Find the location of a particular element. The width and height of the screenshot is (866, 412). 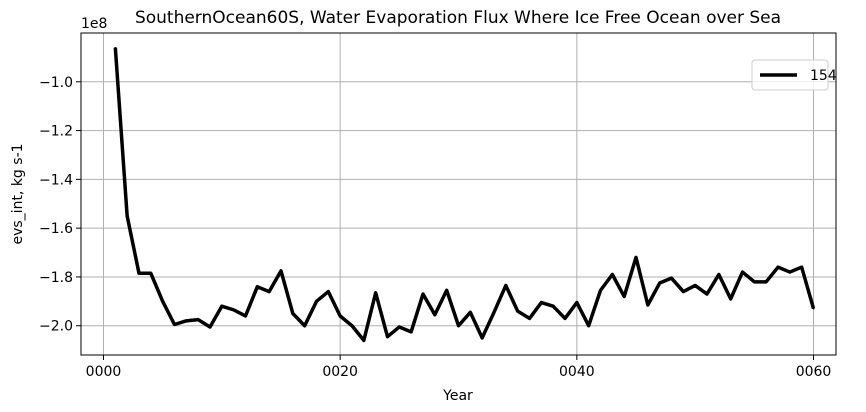

y-axis-label: evs_int, kg s-1 is located at coordinates (18, 193).